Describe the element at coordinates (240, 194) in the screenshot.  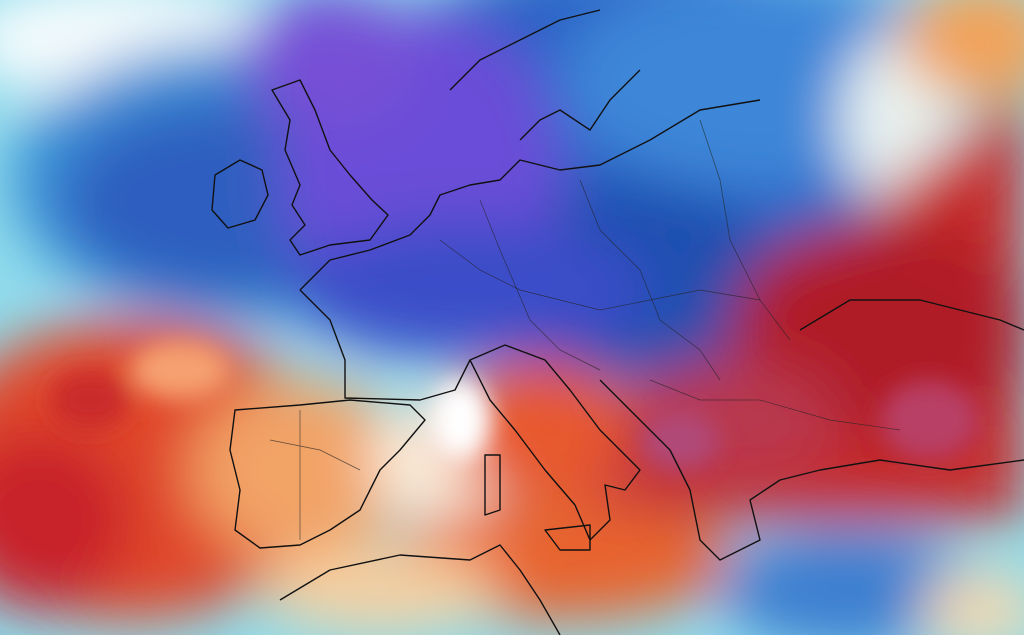
I see `ireland` at that location.